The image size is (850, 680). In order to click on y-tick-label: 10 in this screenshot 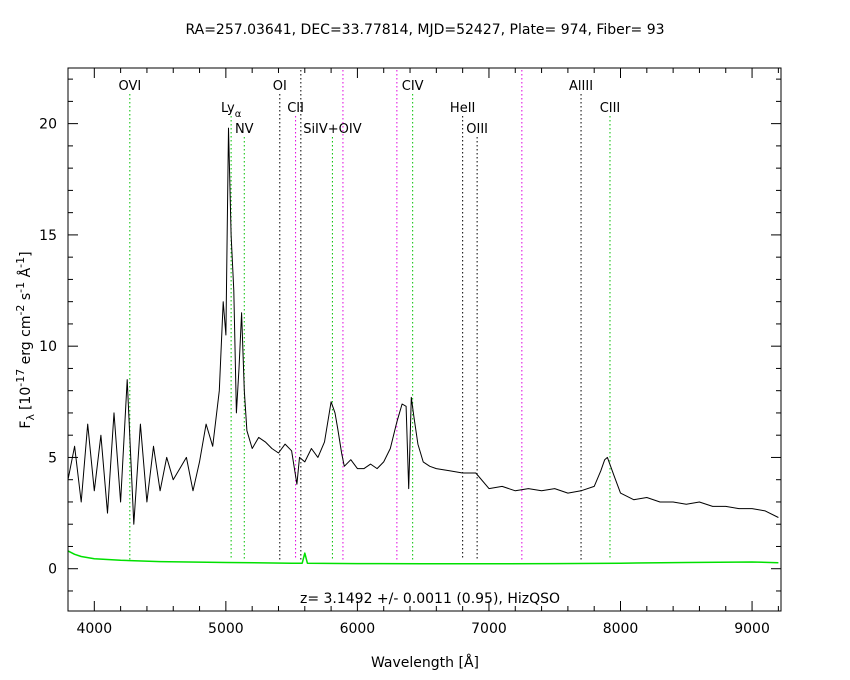, I will do `click(48, 347)`.